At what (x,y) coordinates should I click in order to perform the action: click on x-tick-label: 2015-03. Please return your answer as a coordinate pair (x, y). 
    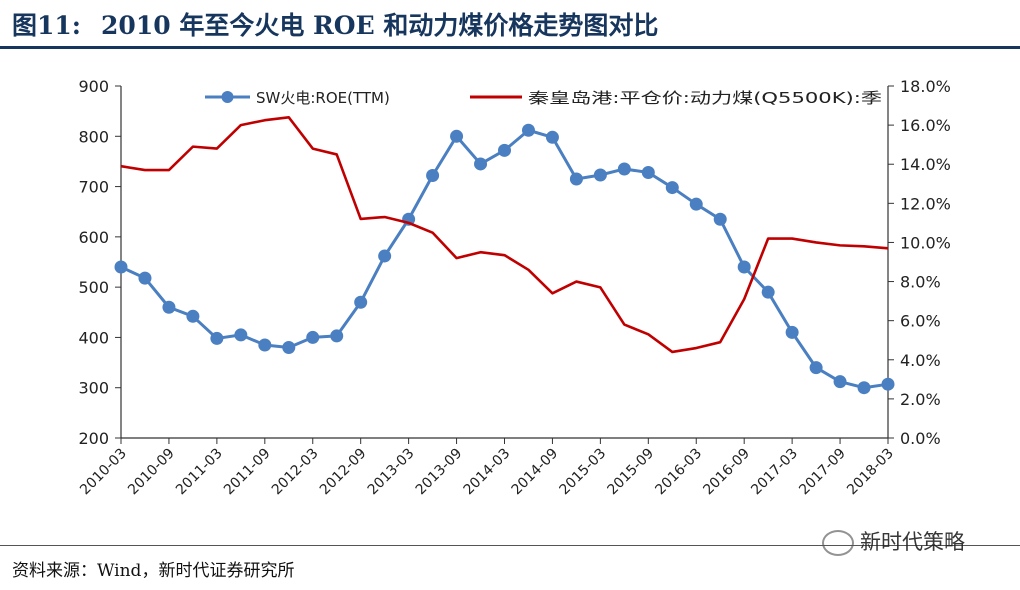
    Looking at the image, I should click on (583, 472).